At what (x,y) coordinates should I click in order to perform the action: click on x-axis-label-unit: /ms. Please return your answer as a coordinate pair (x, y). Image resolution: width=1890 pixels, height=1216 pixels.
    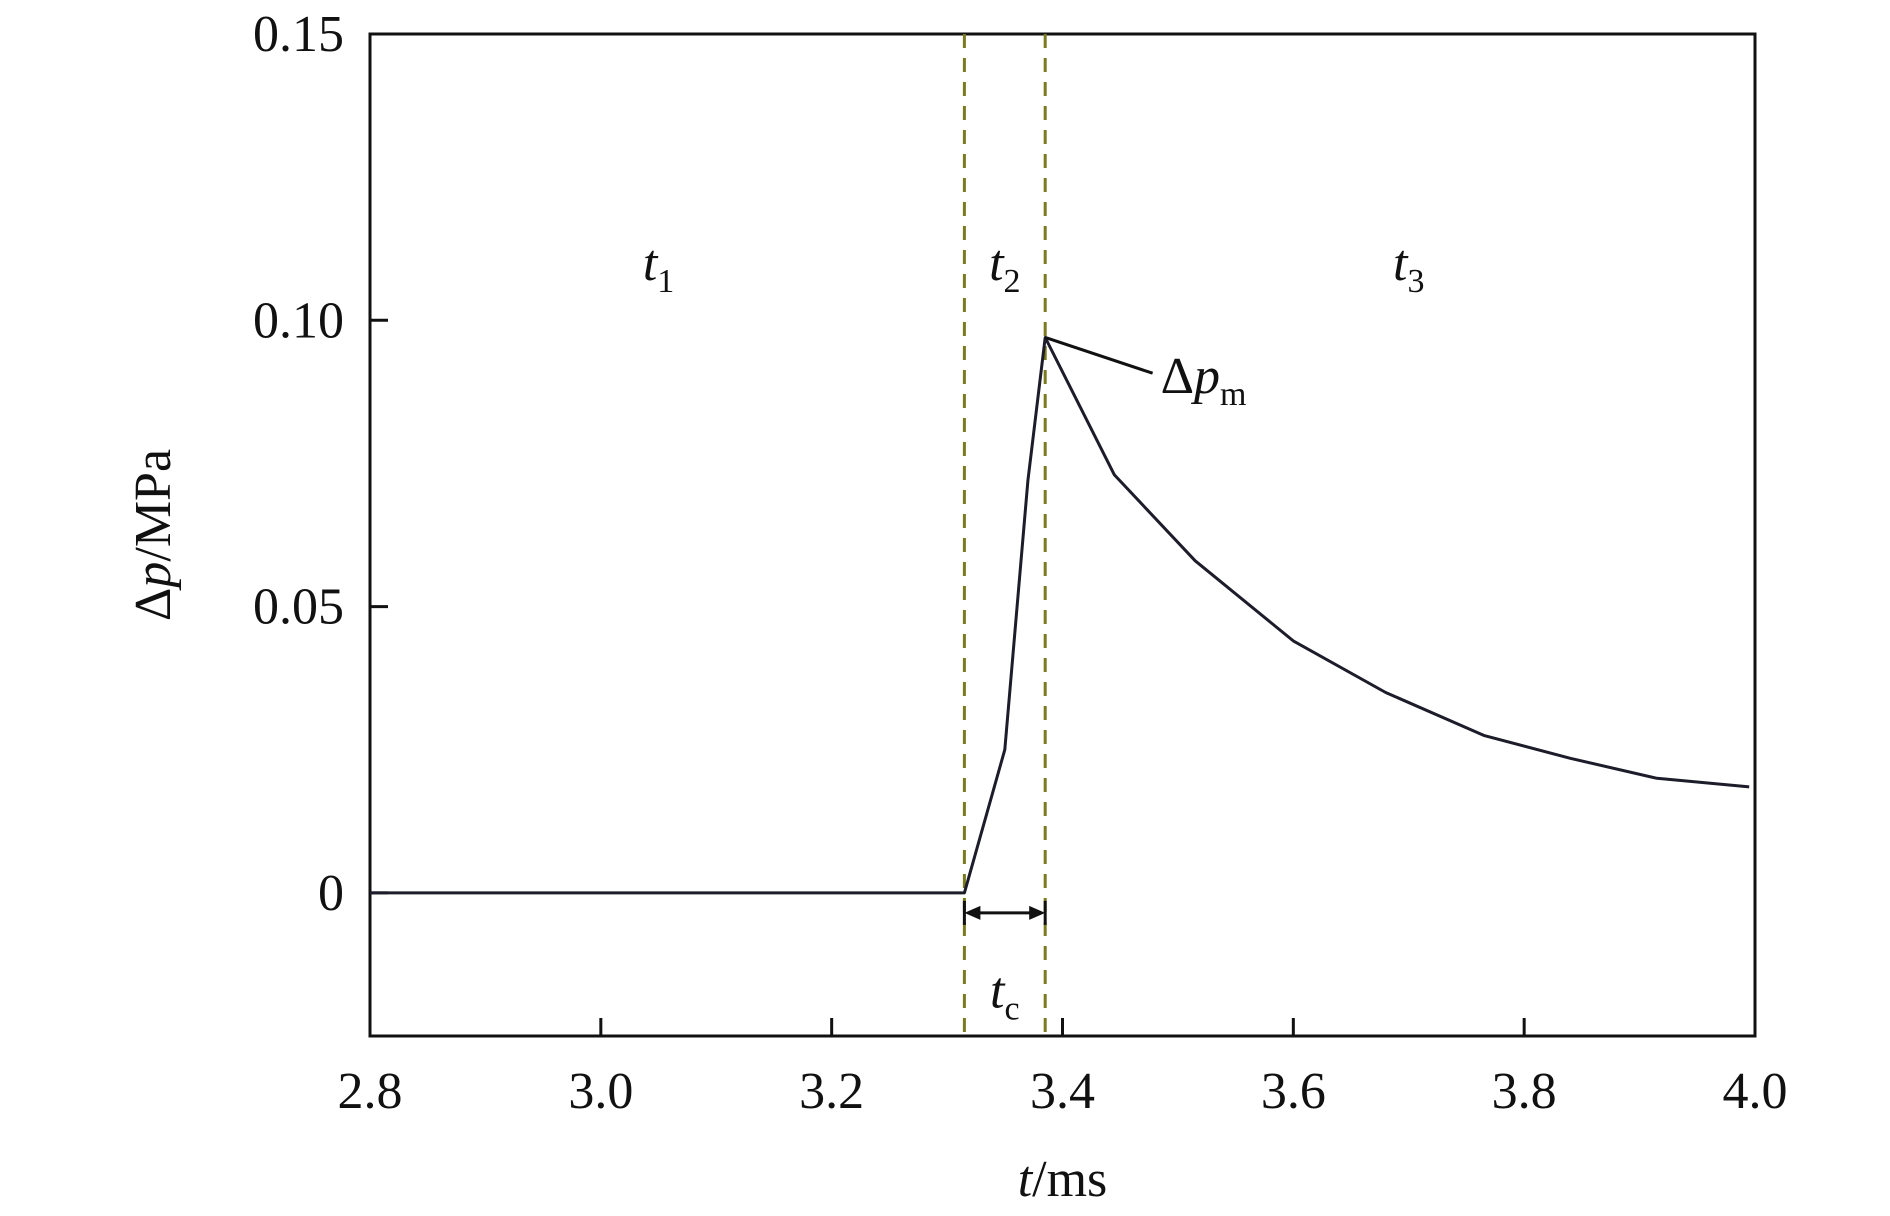
    Looking at the image, I should click on (1069, 1179).